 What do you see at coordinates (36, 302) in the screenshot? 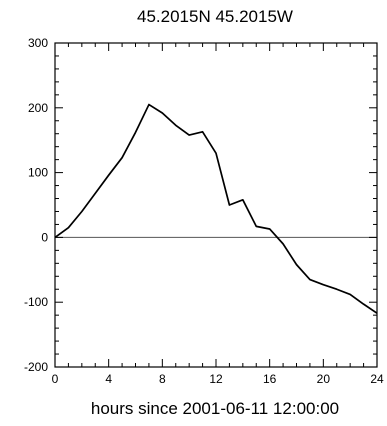
I see `y-tick-label: -100` at bounding box center [36, 302].